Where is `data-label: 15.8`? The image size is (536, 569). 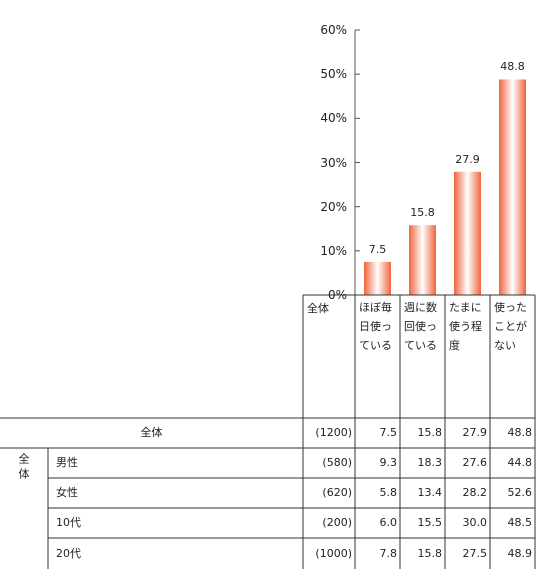 data-label: 15.8 is located at coordinates (422, 213).